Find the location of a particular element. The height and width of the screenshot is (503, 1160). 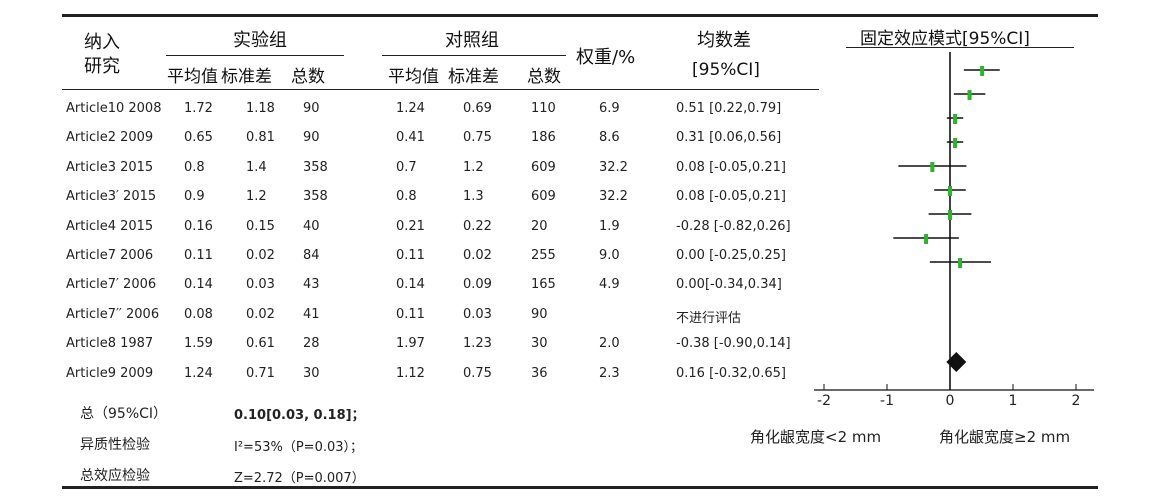

x-tick-label: -1 is located at coordinates (887, 401).